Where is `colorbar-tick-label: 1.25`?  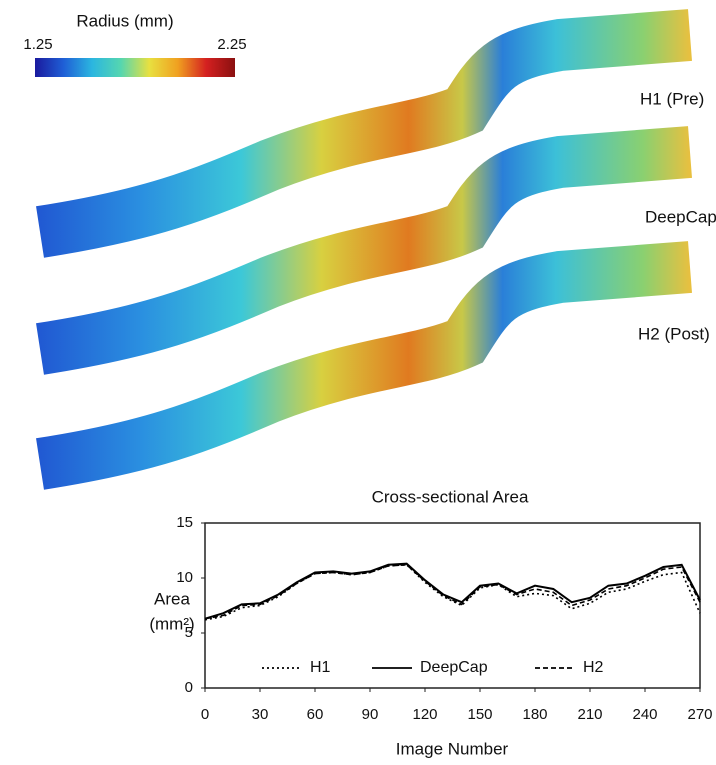
colorbar-tick-label: 1.25 is located at coordinates (37, 44).